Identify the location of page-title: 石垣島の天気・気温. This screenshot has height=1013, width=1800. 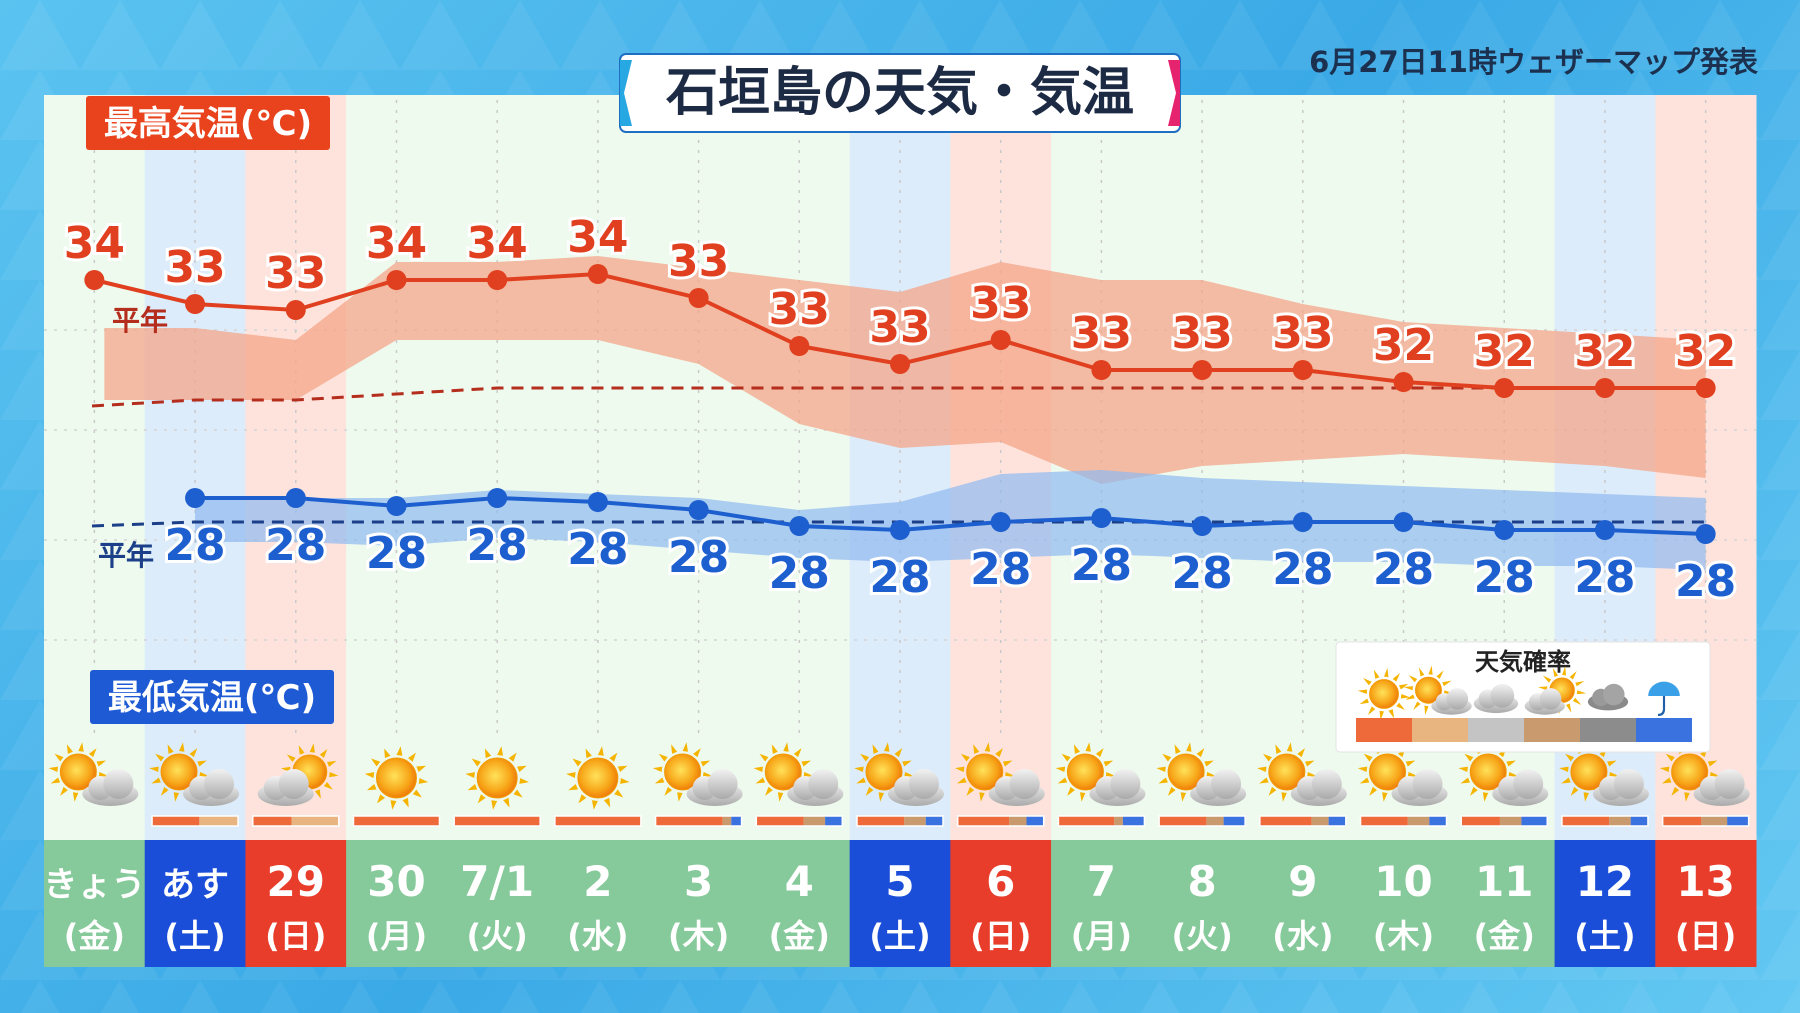
(900, 93).